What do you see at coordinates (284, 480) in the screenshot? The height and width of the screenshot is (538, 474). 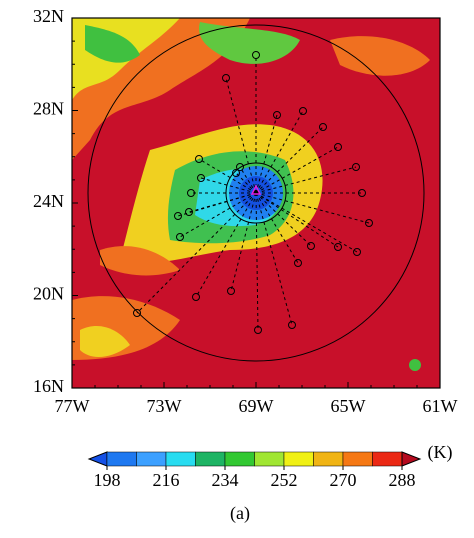 I see `colorbar-tick-label: 252` at bounding box center [284, 480].